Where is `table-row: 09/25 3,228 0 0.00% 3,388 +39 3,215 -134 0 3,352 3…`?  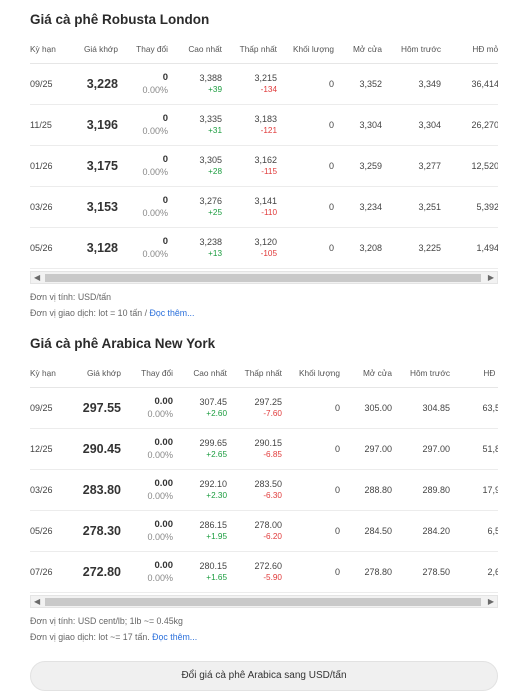
table-row: 09/25 3,228 0 0.00% 3,388 +39 3,215 -134 0 3,352 3… is located at coordinates (264, 84).